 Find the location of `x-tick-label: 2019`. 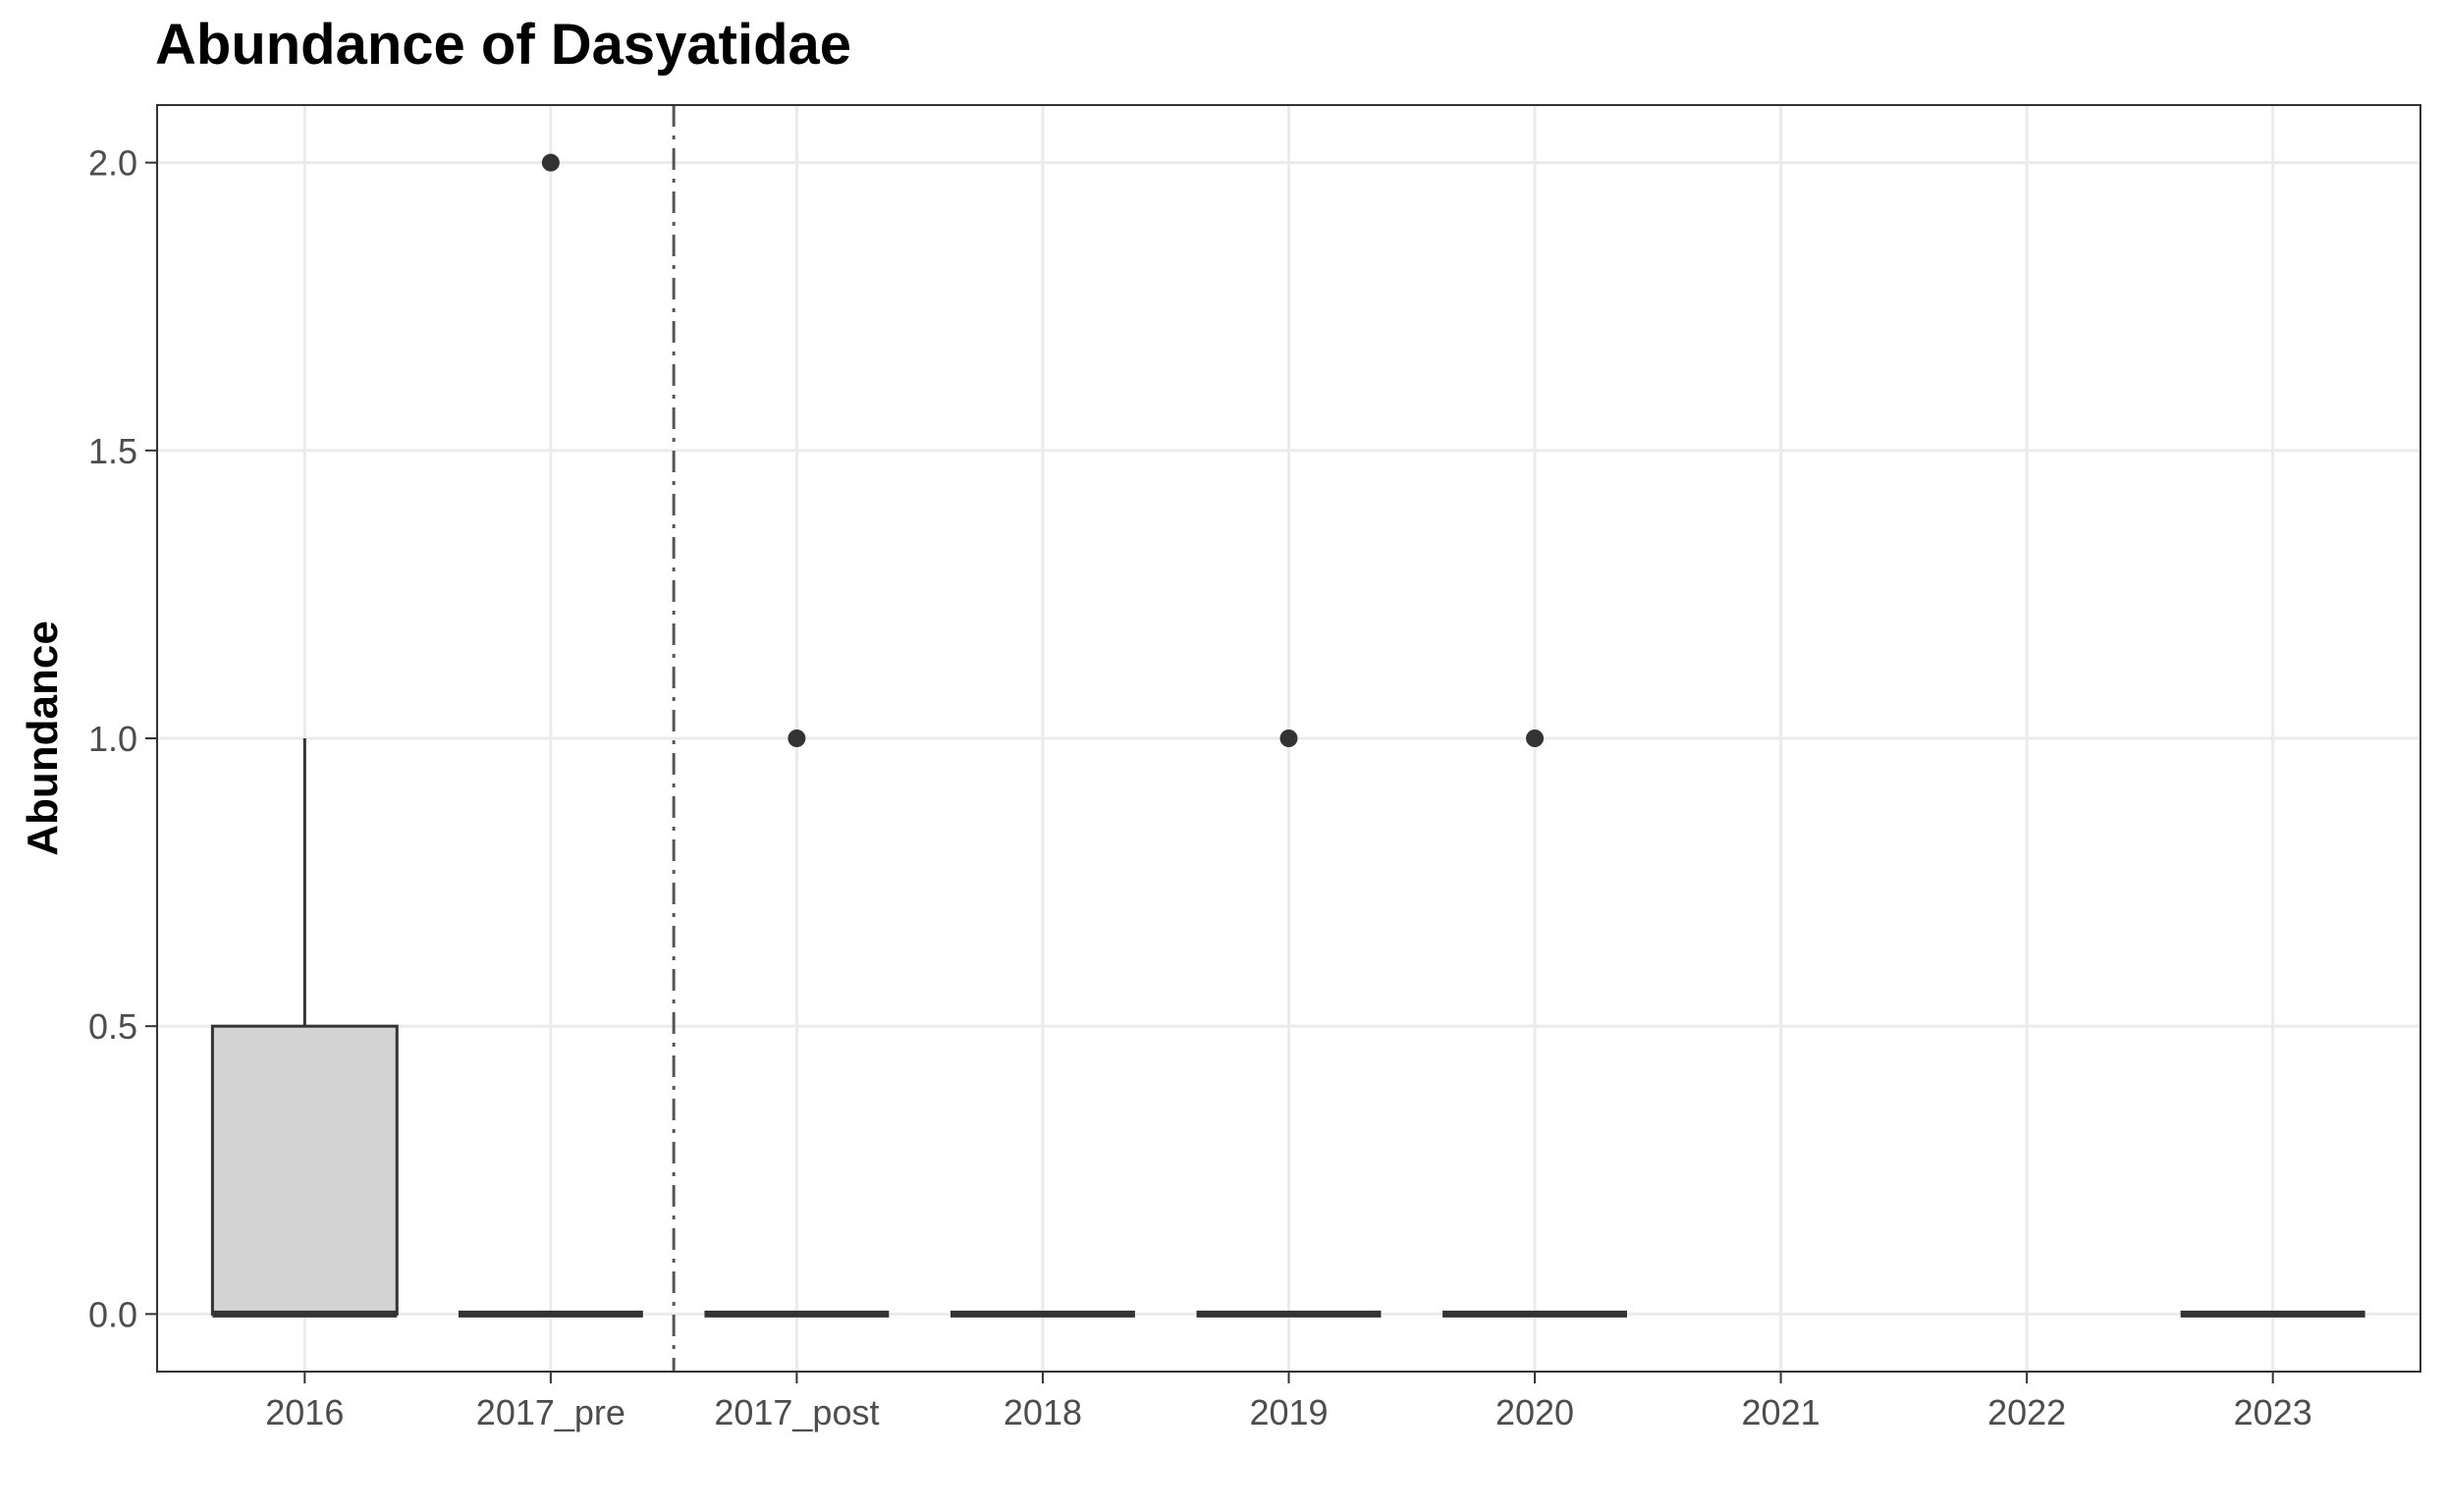

x-tick-label: 2019 is located at coordinates (1288, 1412).